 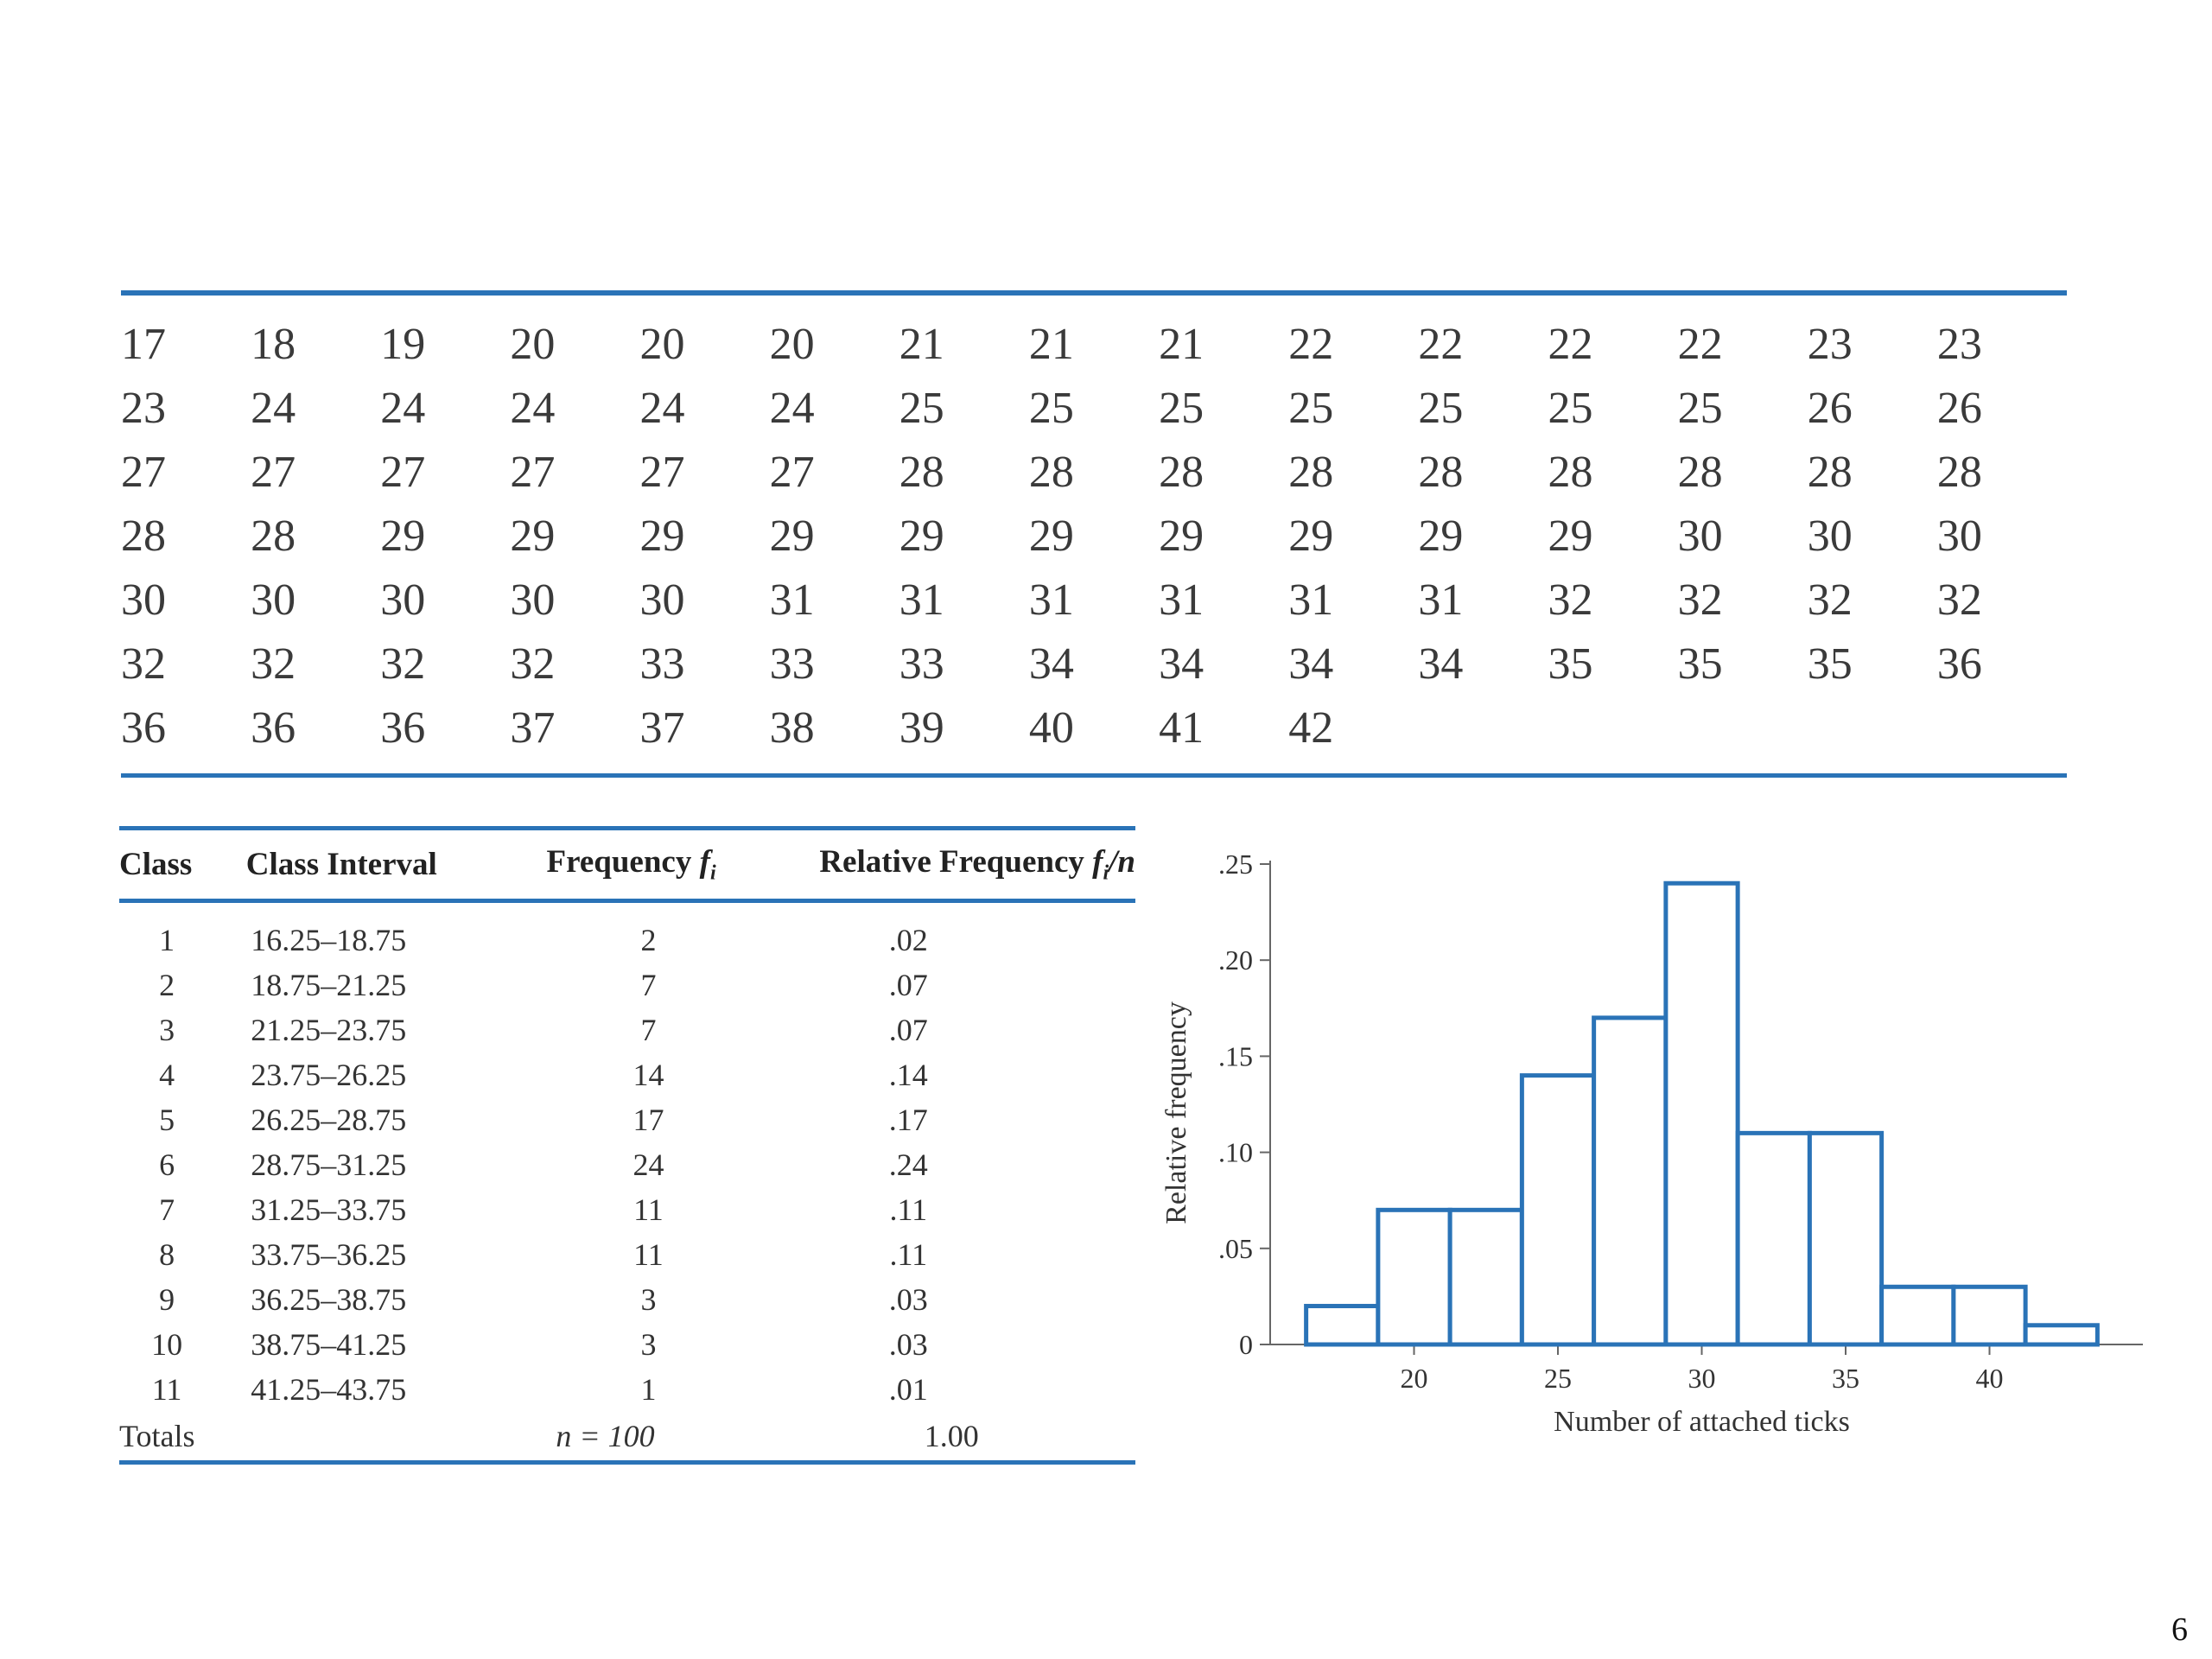 What do you see at coordinates (1094, 775) in the screenshot?
I see `raw-data-bottom-rule` at bounding box center [1094, 775].